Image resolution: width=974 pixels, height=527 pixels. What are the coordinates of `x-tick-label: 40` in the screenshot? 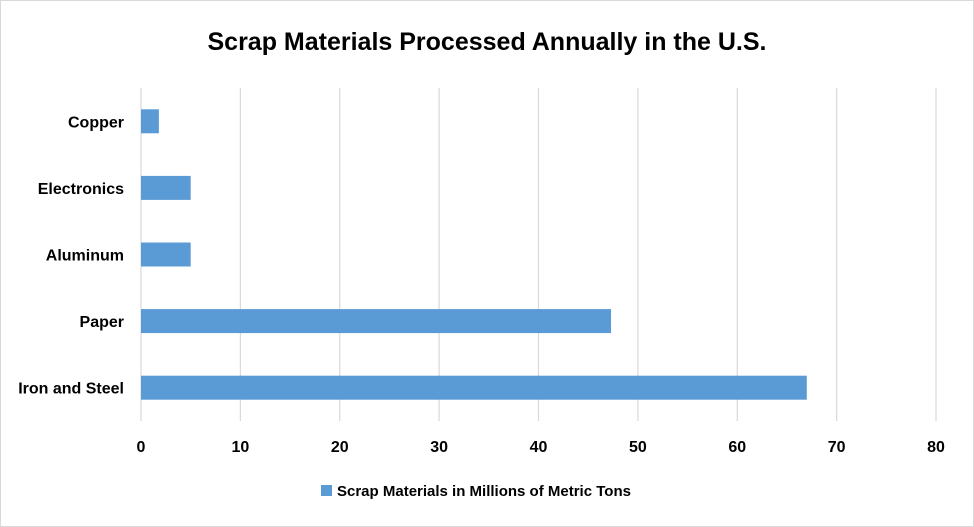 It's located at (539, 447).